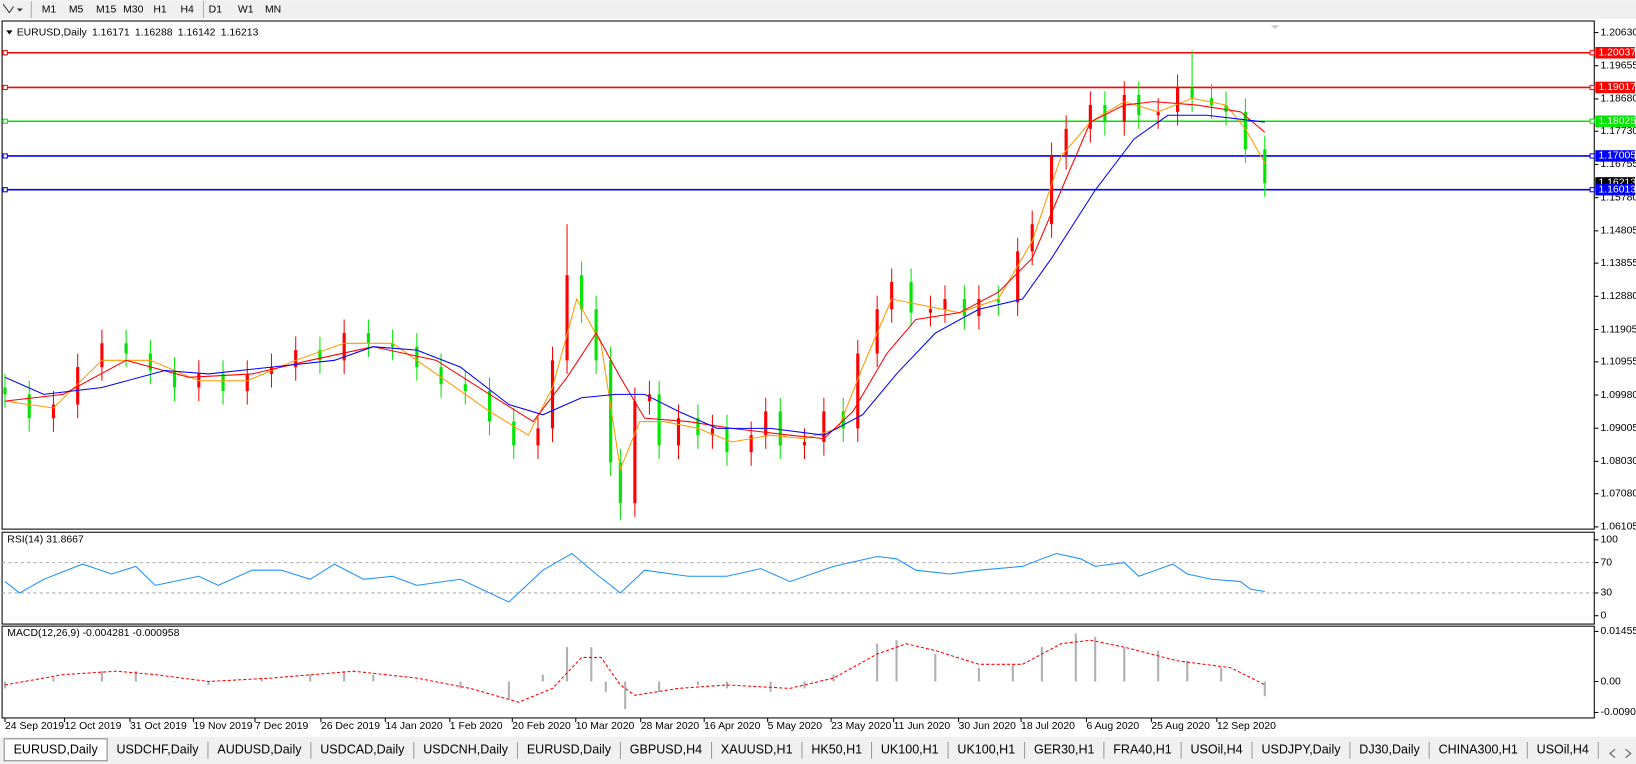  Describe the element at coordinates (106, 9) in the screenshot. I see `timeframe-button: M15` at that location.